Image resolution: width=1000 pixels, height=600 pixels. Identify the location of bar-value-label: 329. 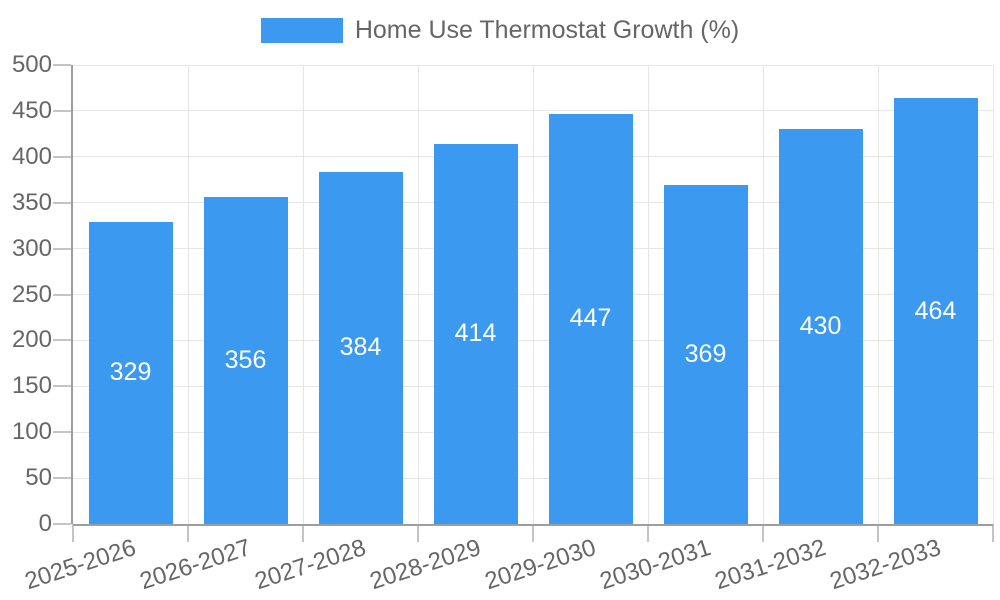
(130, 372).